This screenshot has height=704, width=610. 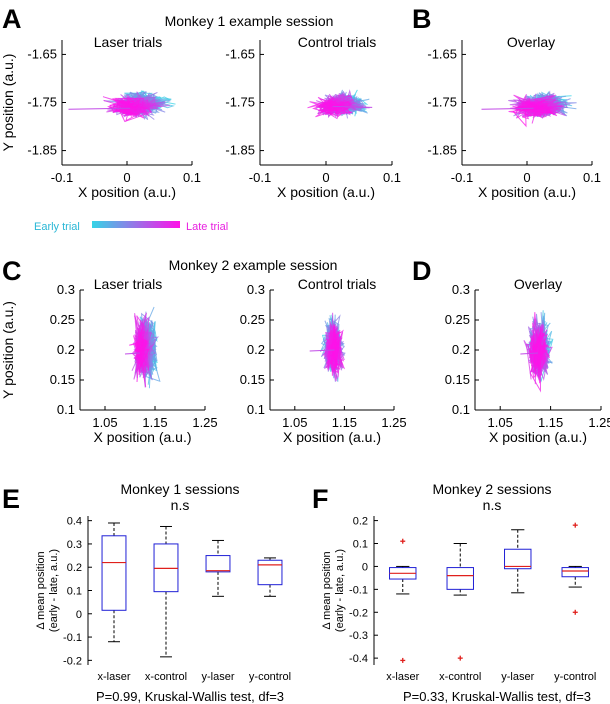 I want to click on box-x-control, so click(x=166, y=591).